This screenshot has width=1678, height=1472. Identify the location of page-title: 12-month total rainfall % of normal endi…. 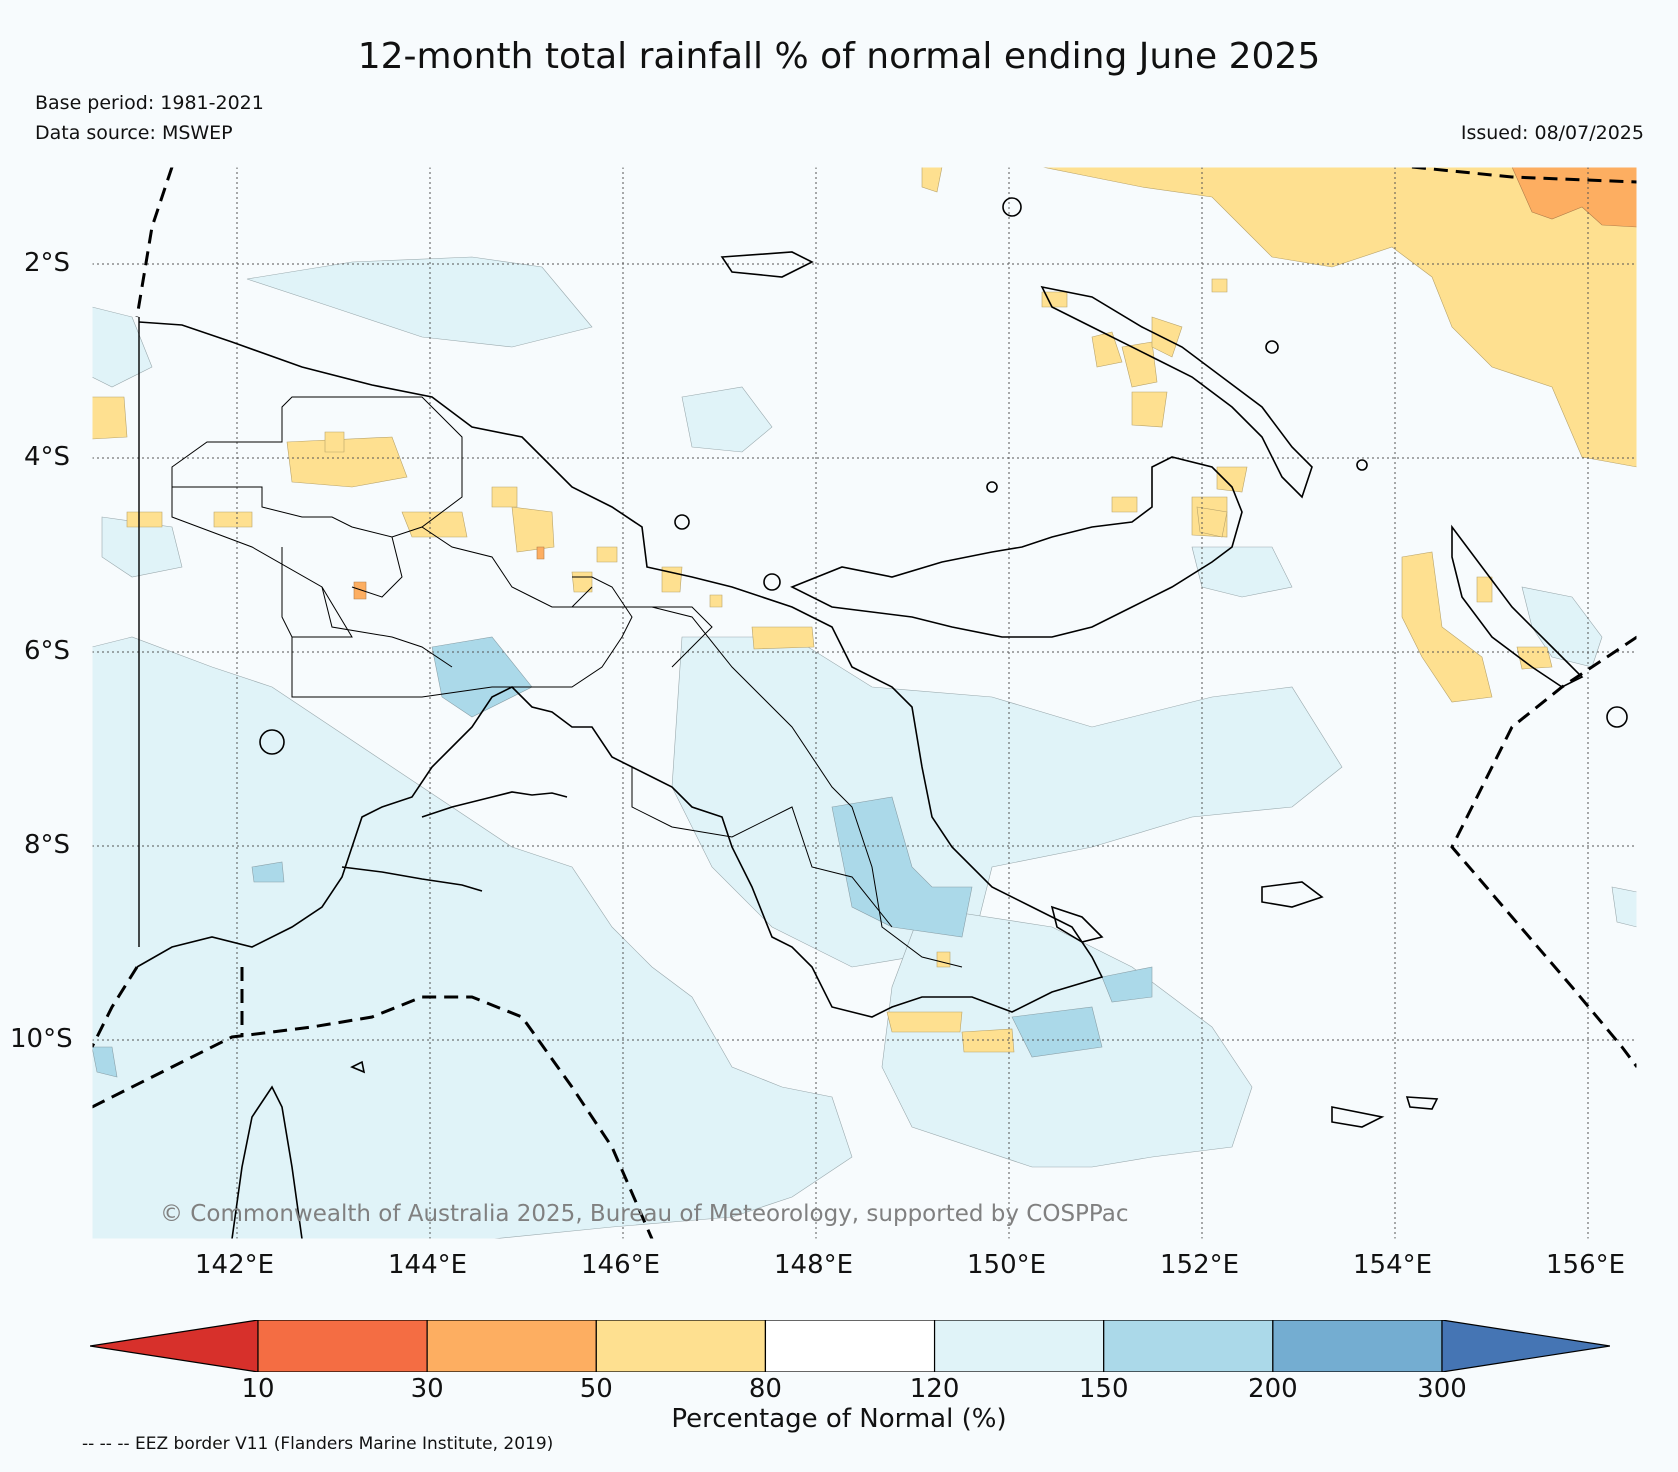
(839, 56).